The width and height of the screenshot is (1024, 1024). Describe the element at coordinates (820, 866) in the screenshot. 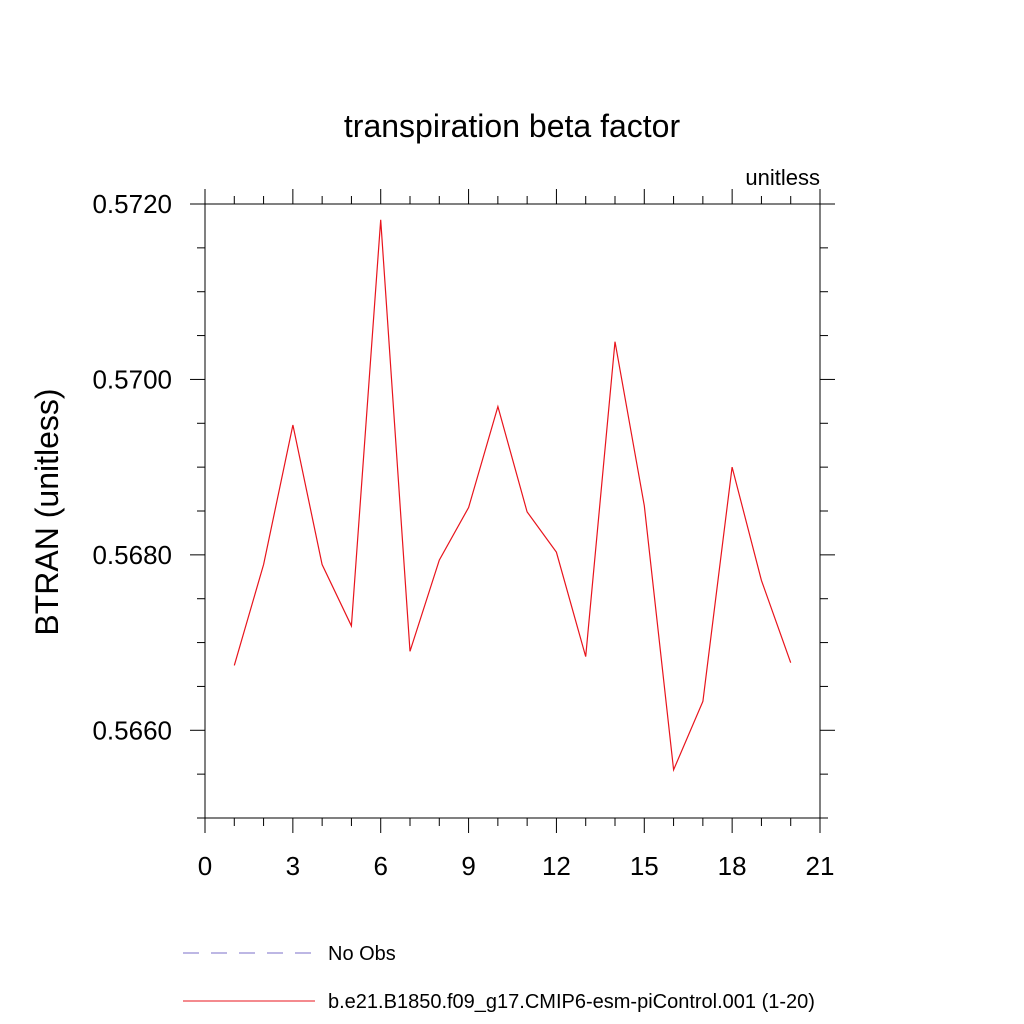

I see `x-tick-label: 21` at that location.